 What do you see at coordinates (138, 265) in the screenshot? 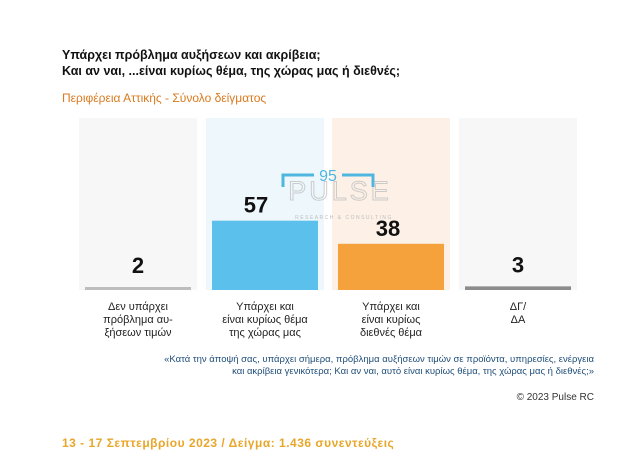
I see `bar-value-1: 2` at bounding box center [138, 265].